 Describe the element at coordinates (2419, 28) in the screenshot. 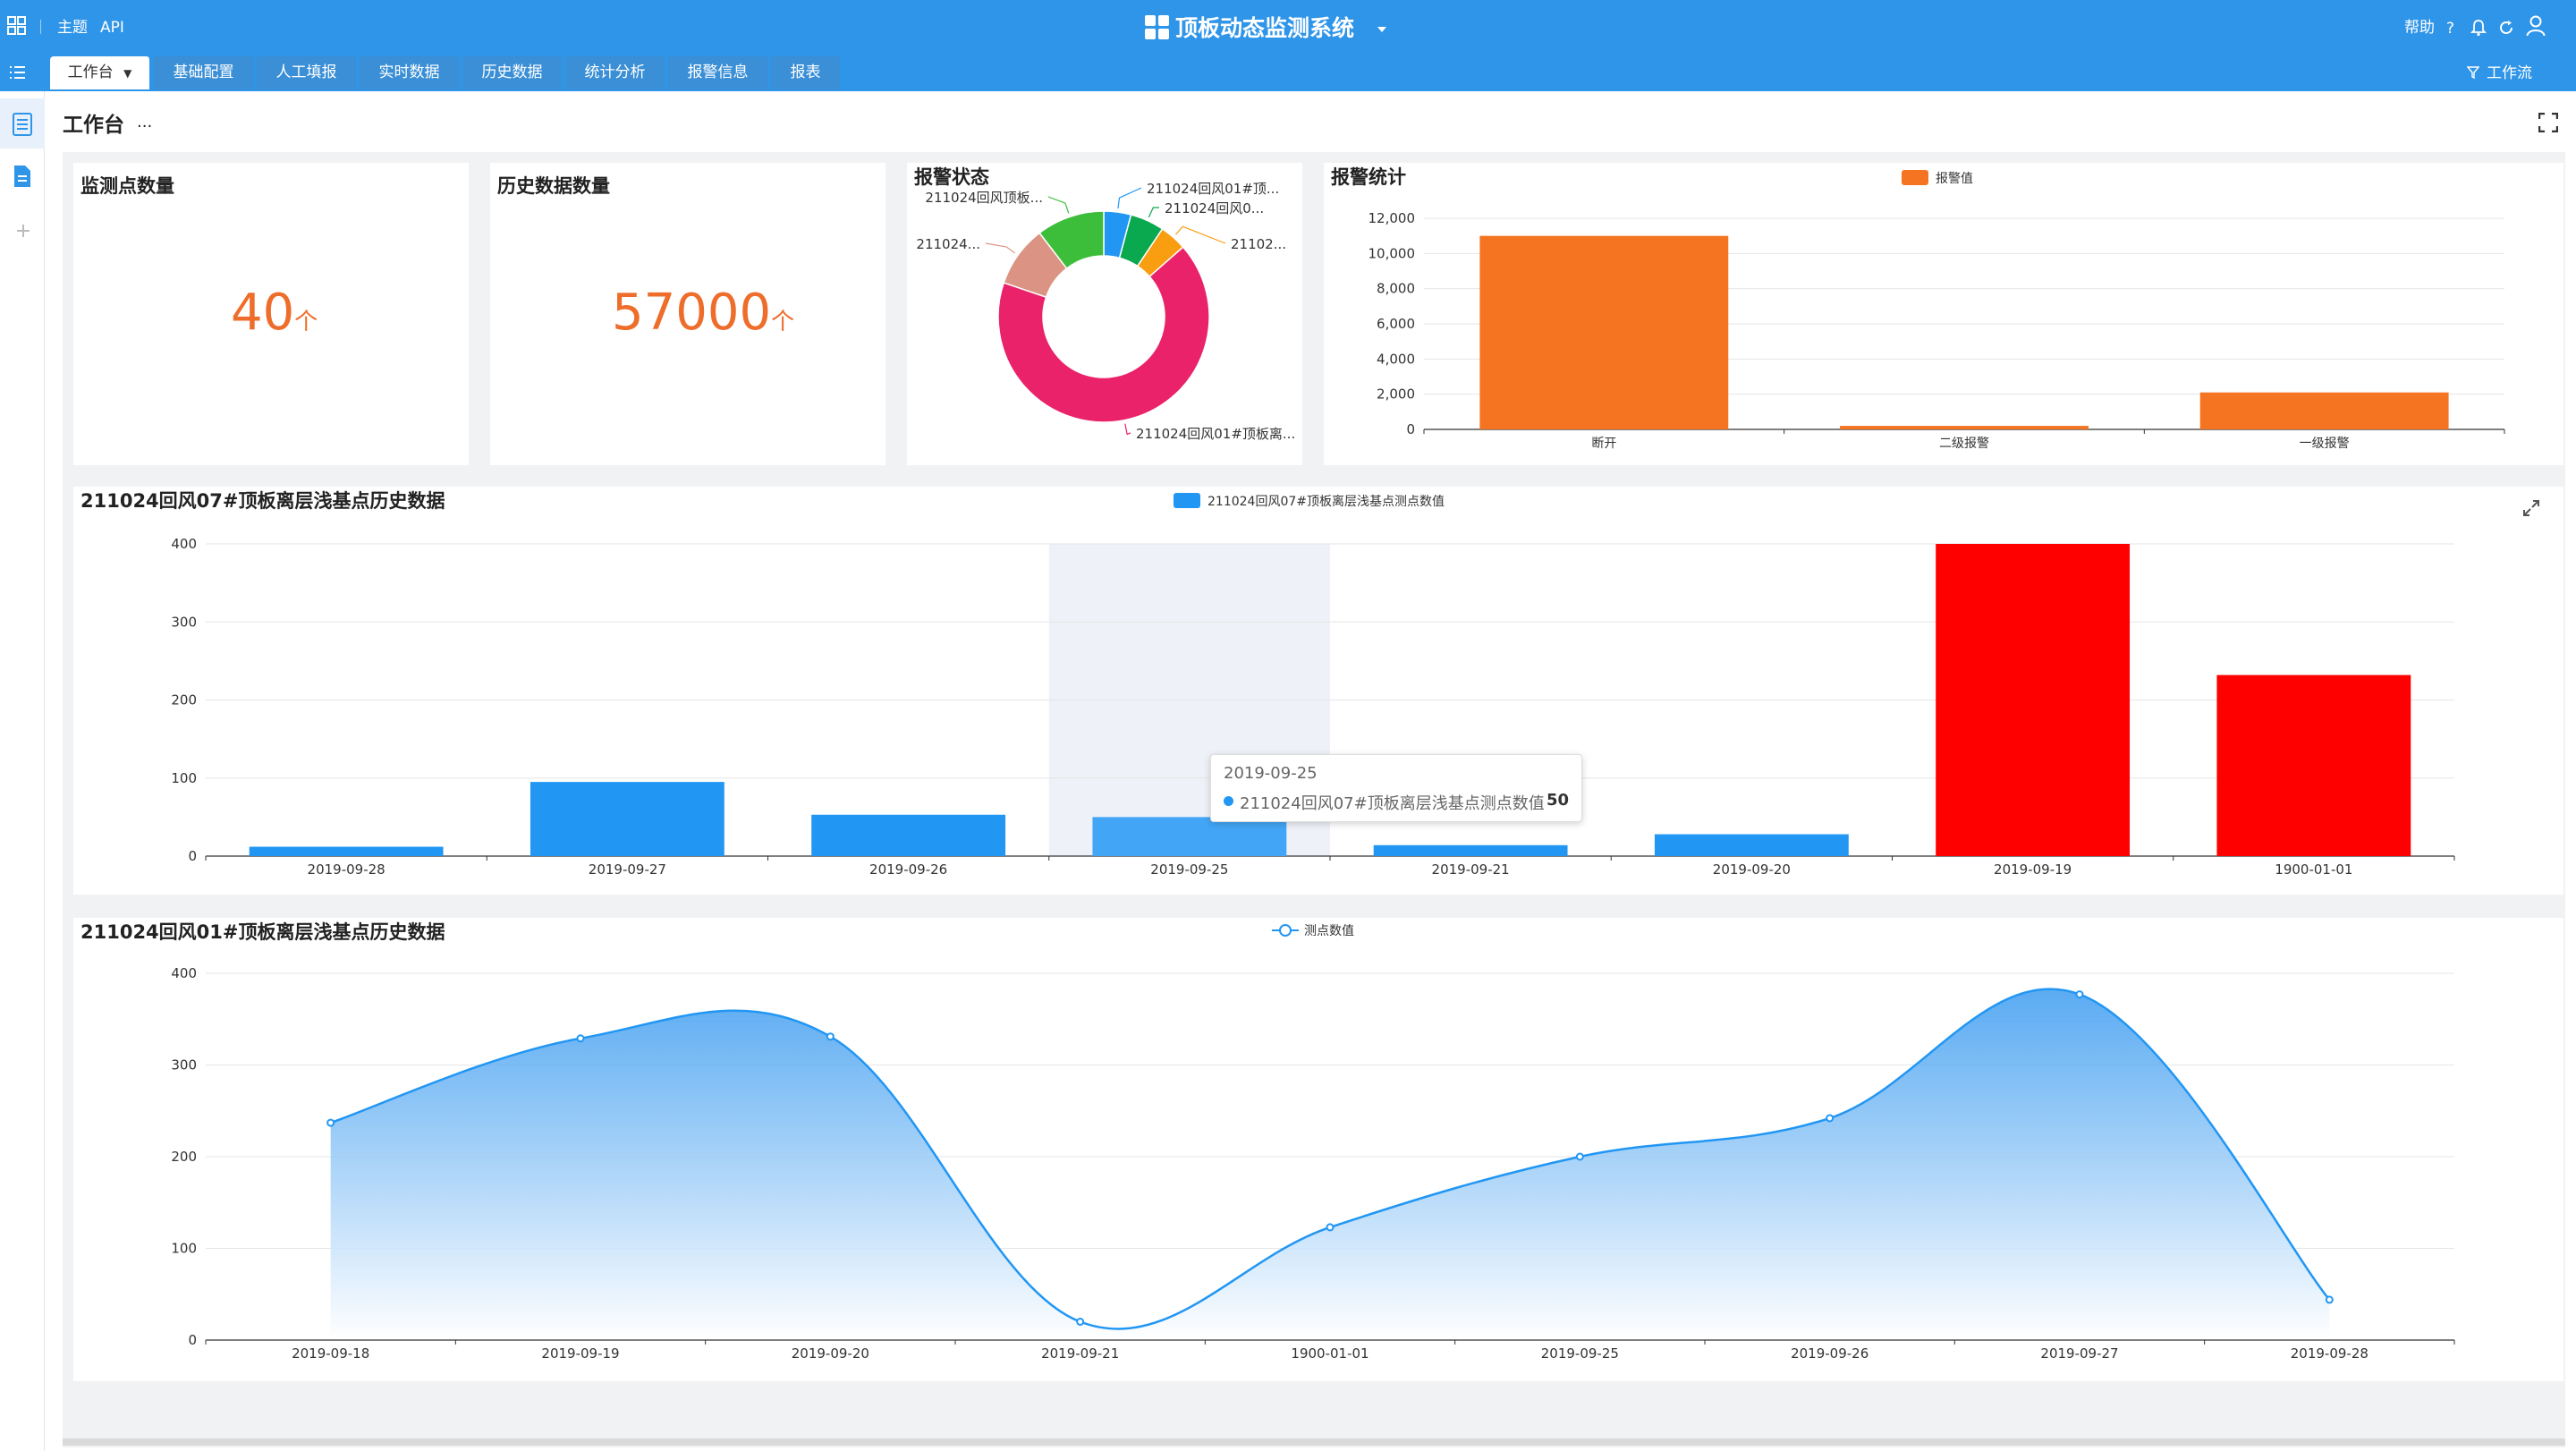

I see `help-link: 帮助` at that location.